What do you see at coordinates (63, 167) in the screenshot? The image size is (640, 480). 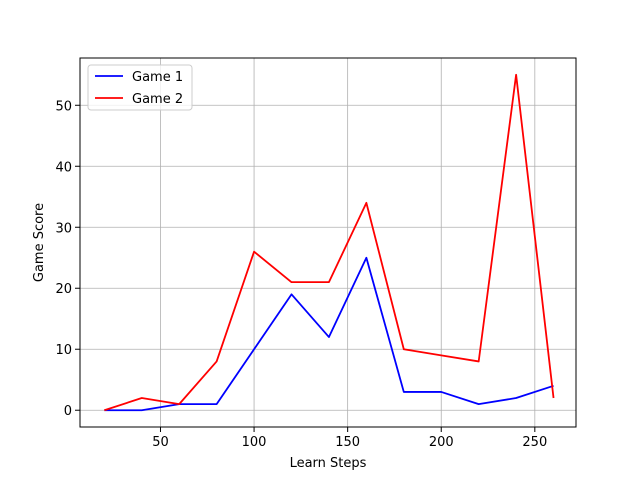 I see `y-tick-label: 40` at bounding box center [63, 167].